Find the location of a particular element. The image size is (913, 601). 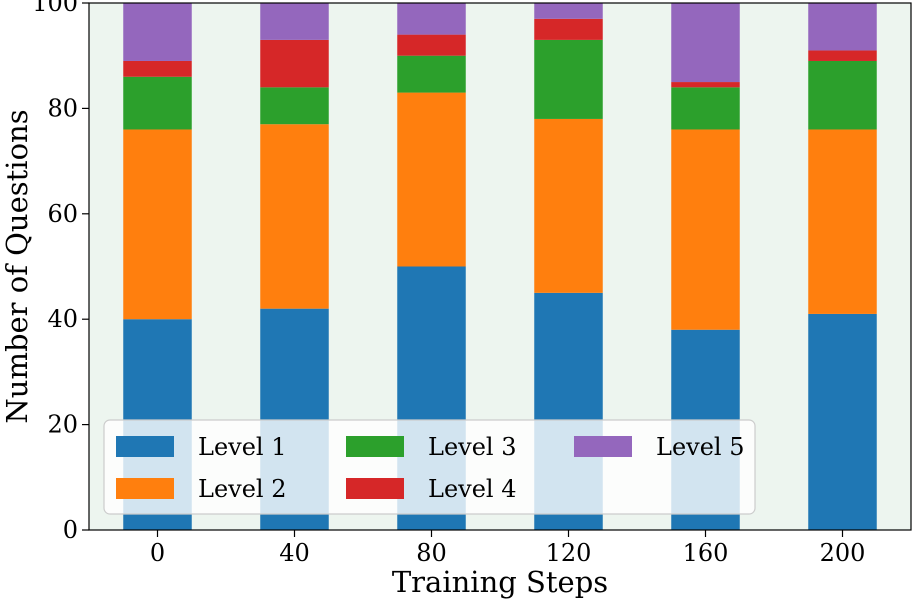

y-tick-label: 20 is located at coordinates (62, 425).